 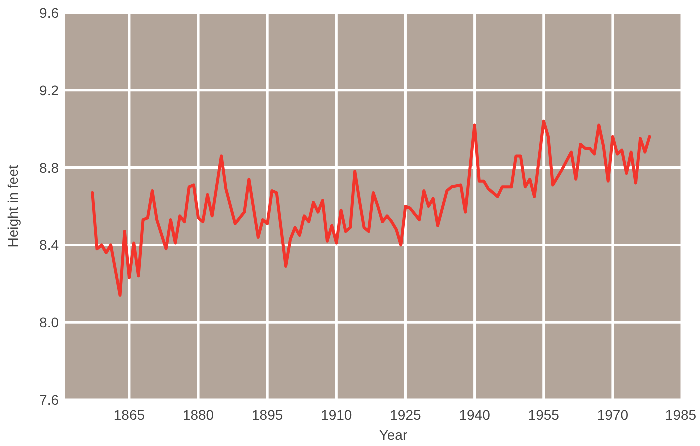 What do you see at coordinates (50, 13) in the screenshot?
I see `y-tick-label: 9.6` at bounding box center [50, 13].